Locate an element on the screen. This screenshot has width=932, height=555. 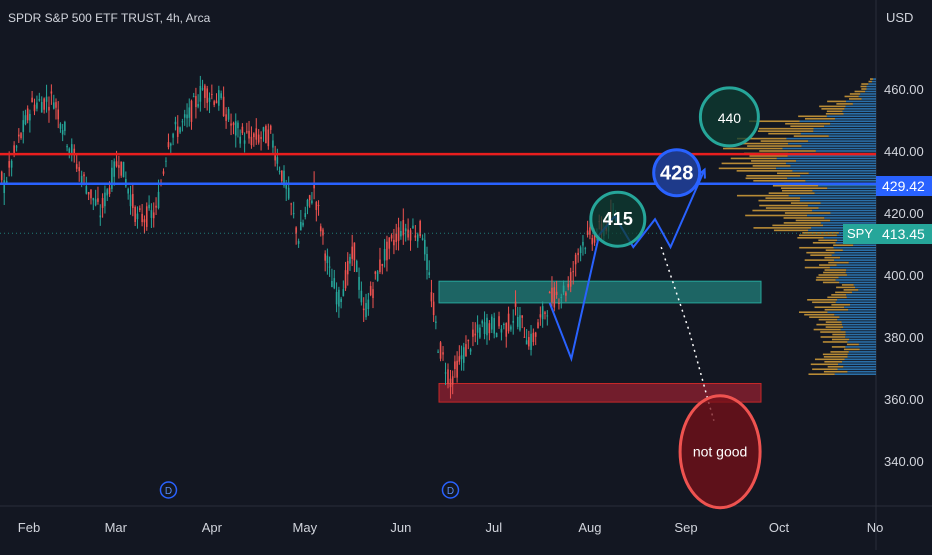
x-tick-label: No is located at coordinates (875, 527).